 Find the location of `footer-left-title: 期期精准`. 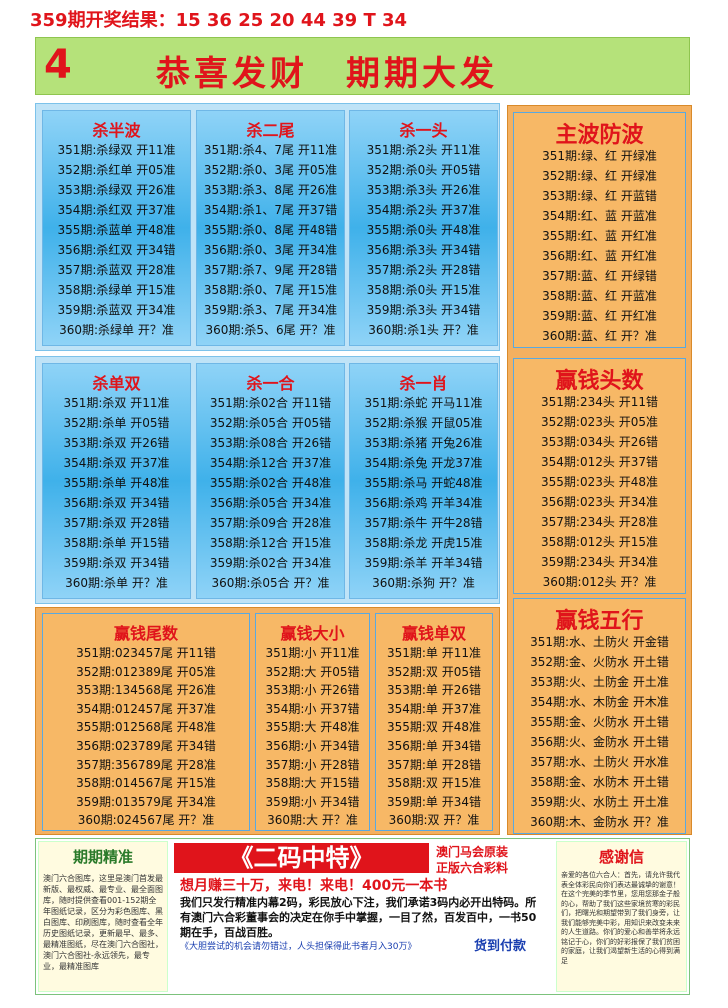

footer-left-title: 期期精准 is located at coordinates (102, 857).